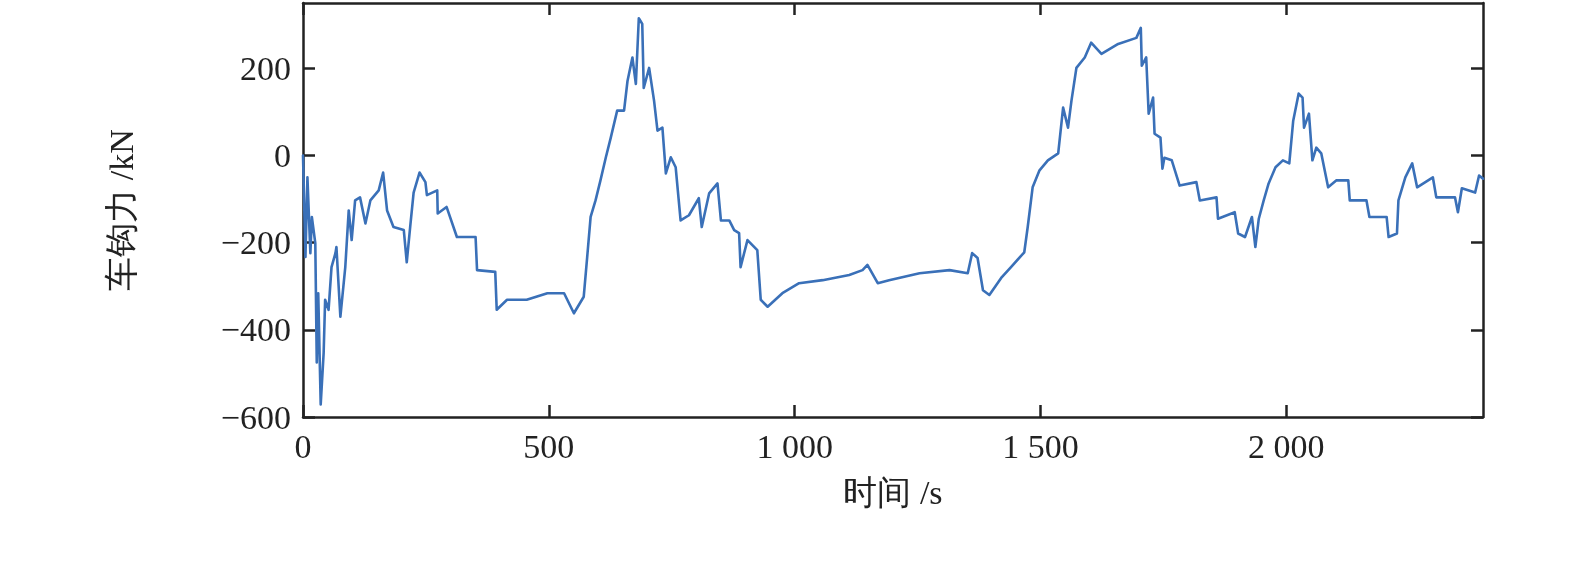 Image resolution: width=1575 pixels, height=561 pixels. Describe the element at coordinates (265, 68) in the screenshot. I see `y-tick-label: 200` at that location.